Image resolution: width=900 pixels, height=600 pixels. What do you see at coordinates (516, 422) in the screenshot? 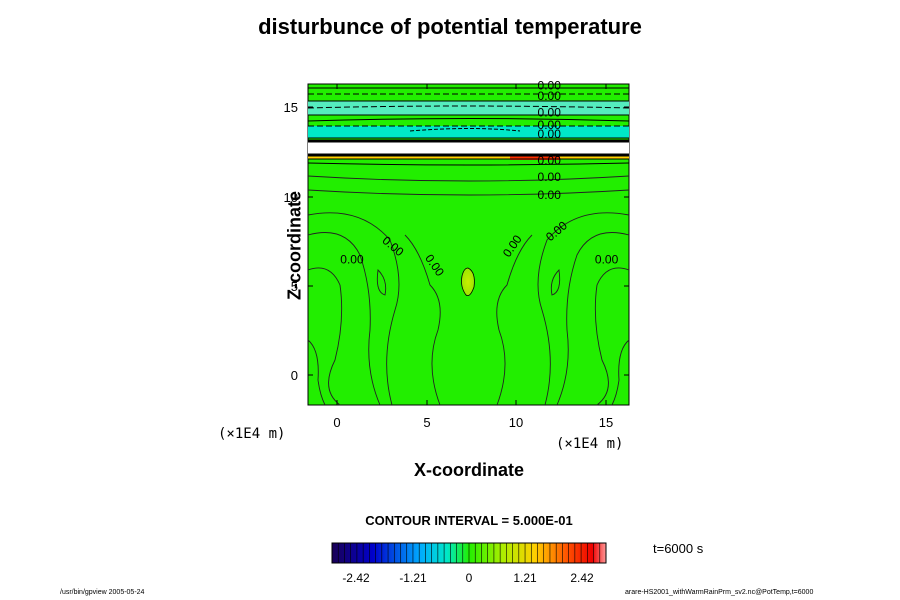
I see `x-tick-label: 10` at bounding box center [516, 422].